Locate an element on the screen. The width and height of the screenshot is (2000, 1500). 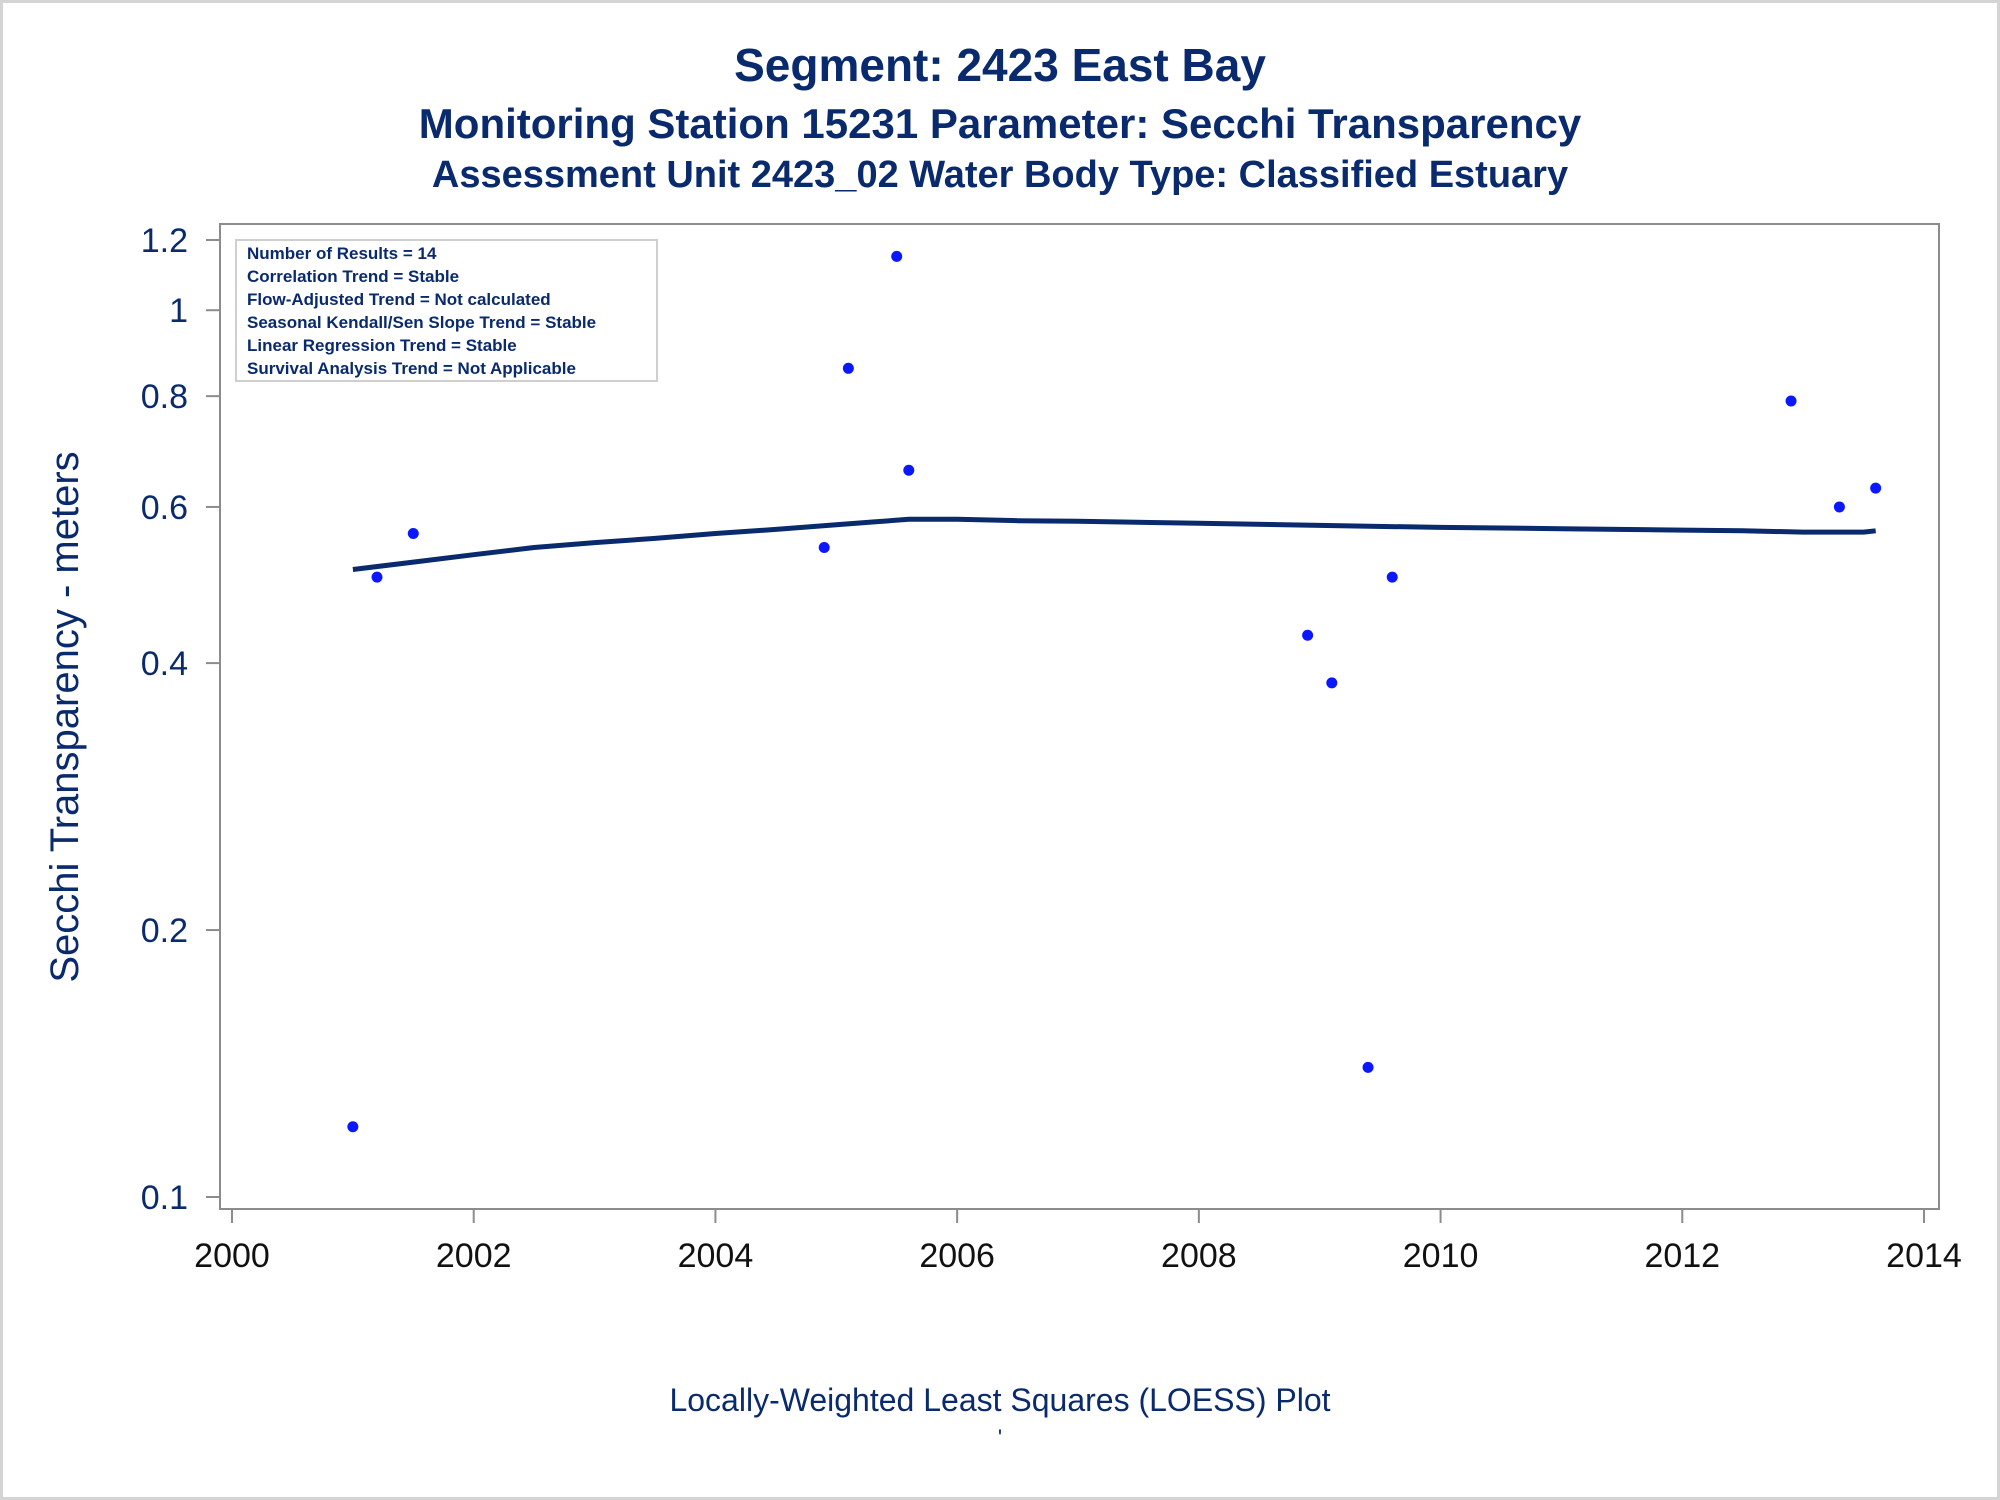
legend-line-linear-regression: Linear Regression Trend = Stable is located at coordinates (382, 345).